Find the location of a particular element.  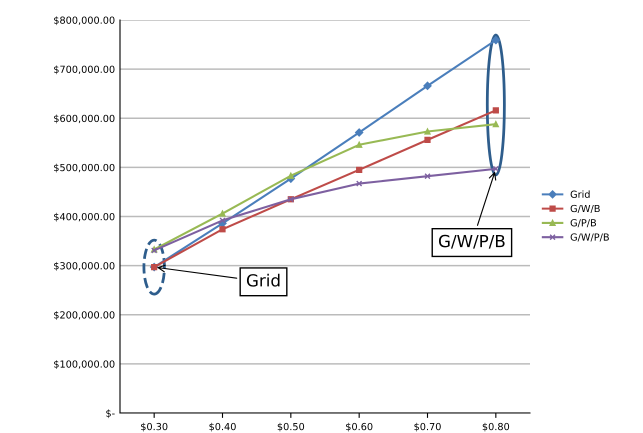

legend-label: G/W/P/B is located at coordinates (589, 237).